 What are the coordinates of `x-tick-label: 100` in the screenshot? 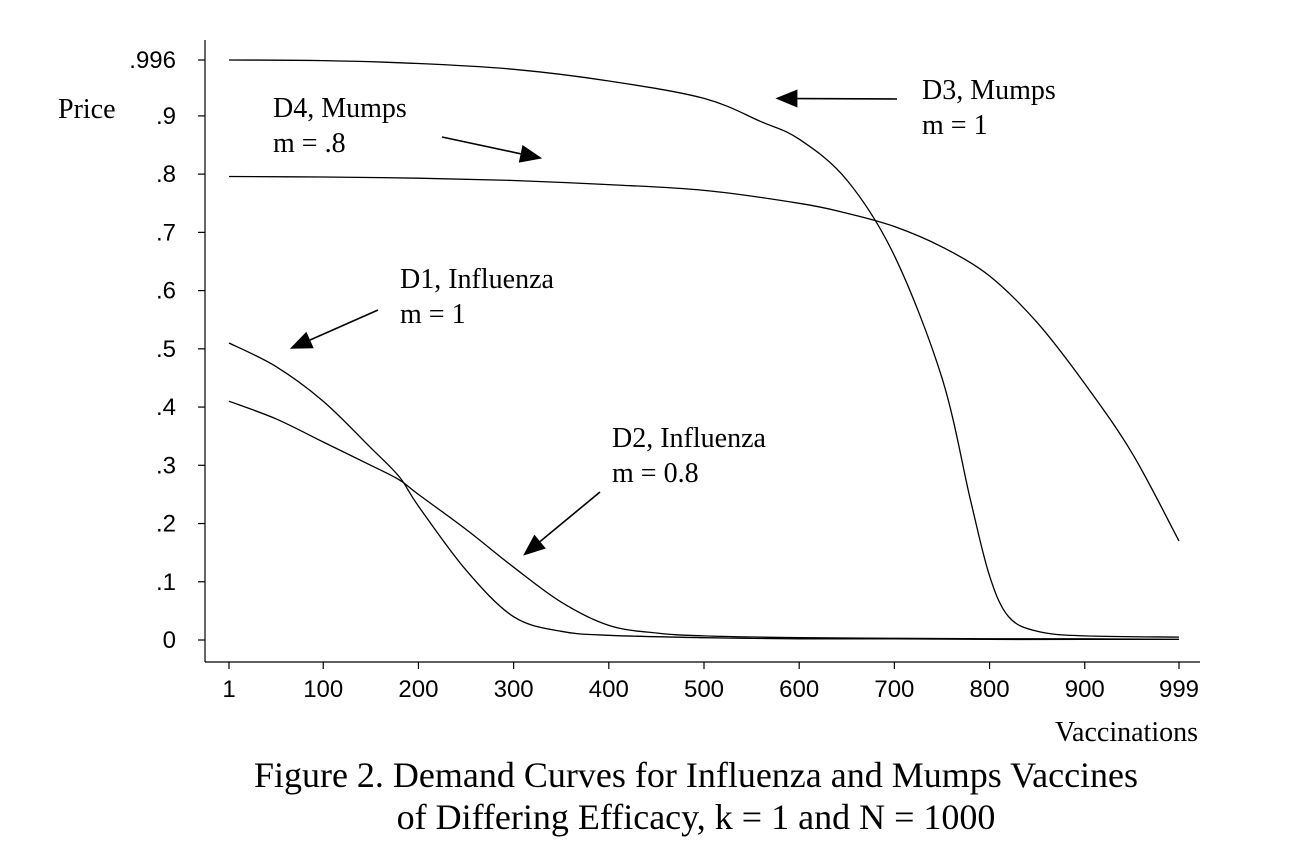 It's located at (323, 689).